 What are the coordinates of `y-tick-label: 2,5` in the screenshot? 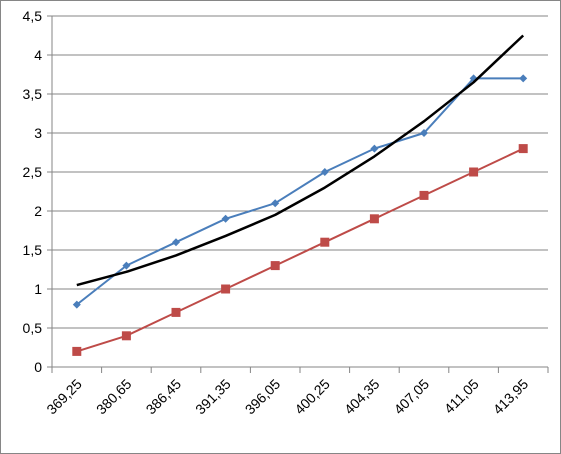 It's located at (33, 172).